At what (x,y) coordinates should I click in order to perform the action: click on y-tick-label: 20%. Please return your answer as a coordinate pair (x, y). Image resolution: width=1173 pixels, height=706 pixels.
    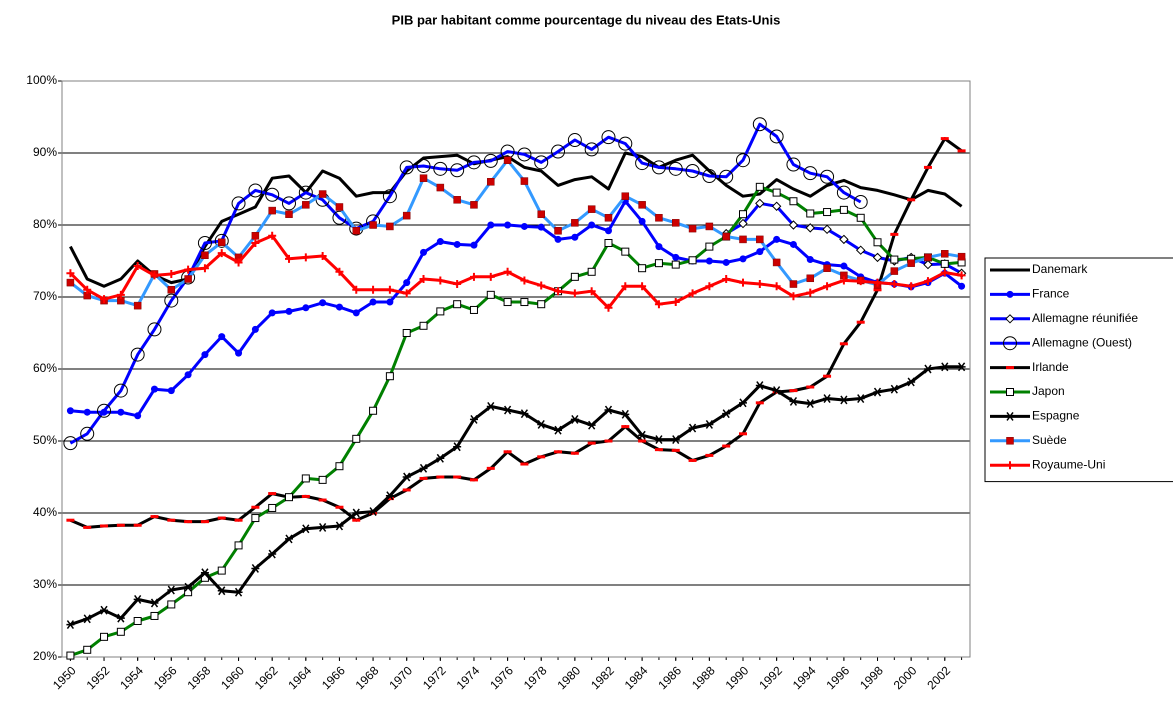
    Looking at the image, I should click on (45, 656).